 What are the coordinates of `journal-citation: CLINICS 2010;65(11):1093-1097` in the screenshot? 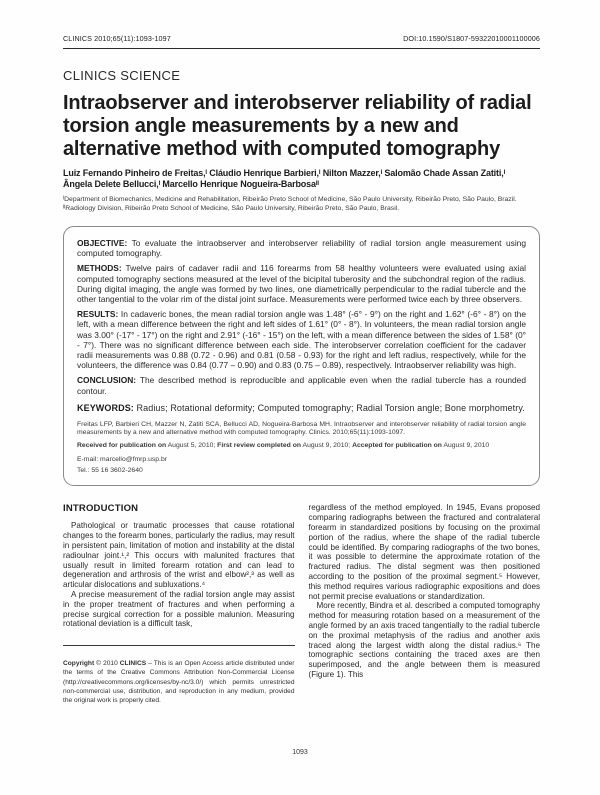 It's located at (117, 38).